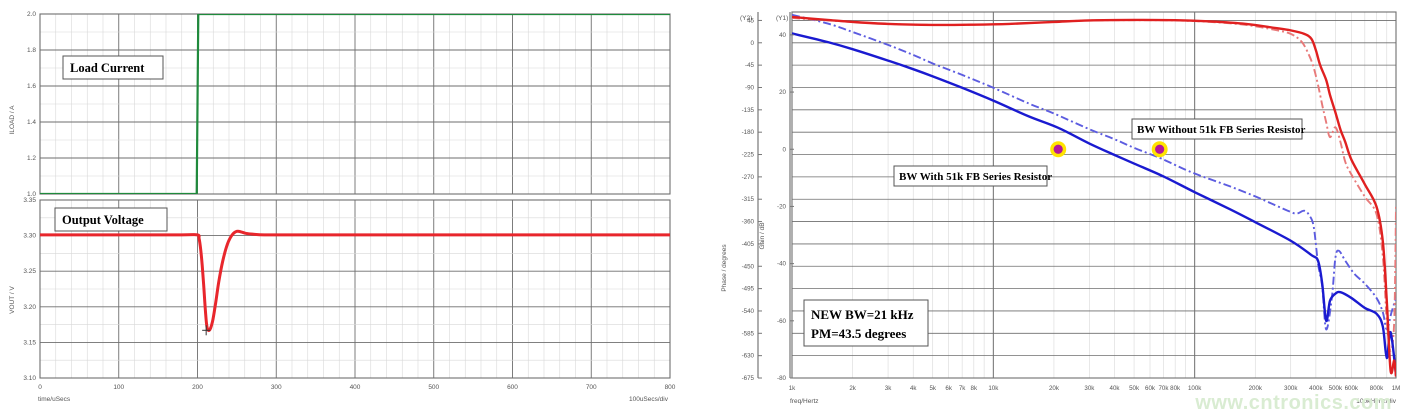 Image resolution: width=1404 pixels, height=419 pixels. What do you see at coordinates (1195, 388) in the screenshot?
I see `freq-xtick: 100k` at bounding box center [1195, 388].